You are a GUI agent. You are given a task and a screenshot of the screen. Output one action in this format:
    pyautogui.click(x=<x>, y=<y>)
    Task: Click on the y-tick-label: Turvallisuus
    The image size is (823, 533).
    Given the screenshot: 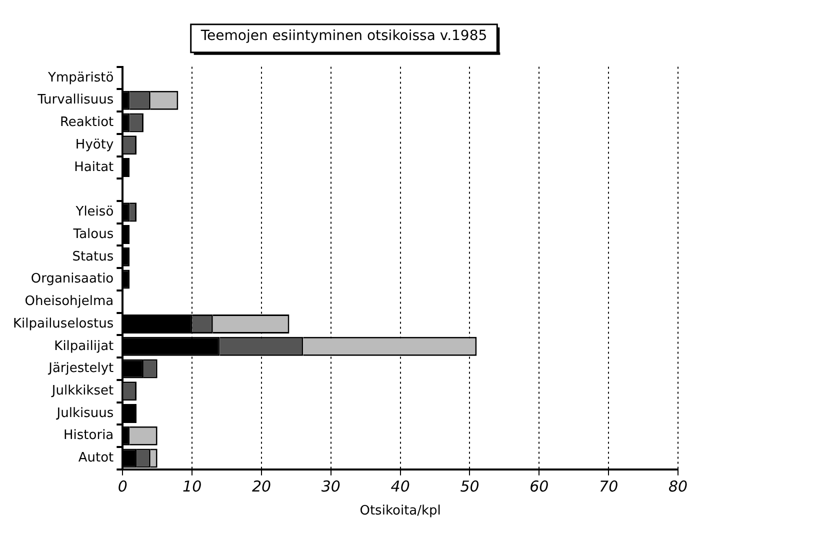 What is the action you would take?
    pyautogui.click(x=75, y=100)
    